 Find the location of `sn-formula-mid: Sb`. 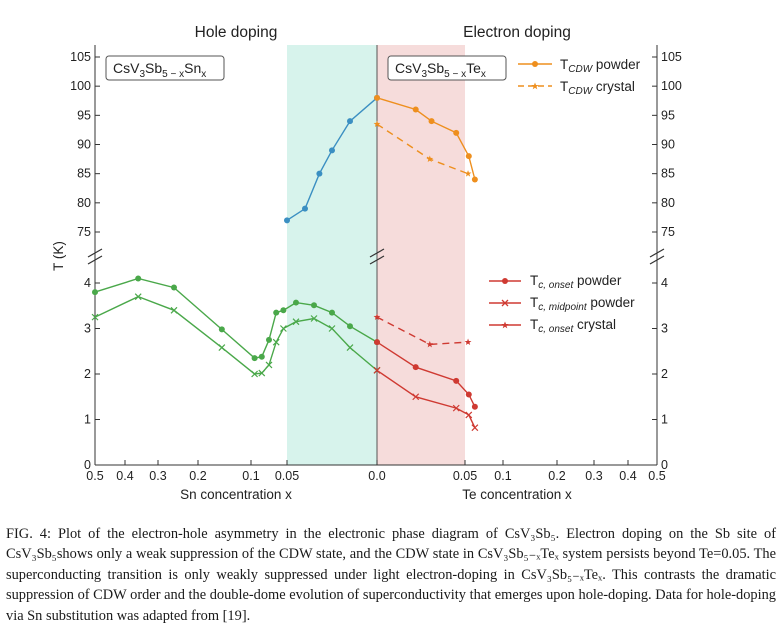

sn-formula-mid: Sb is located at coordinates (153, 68).